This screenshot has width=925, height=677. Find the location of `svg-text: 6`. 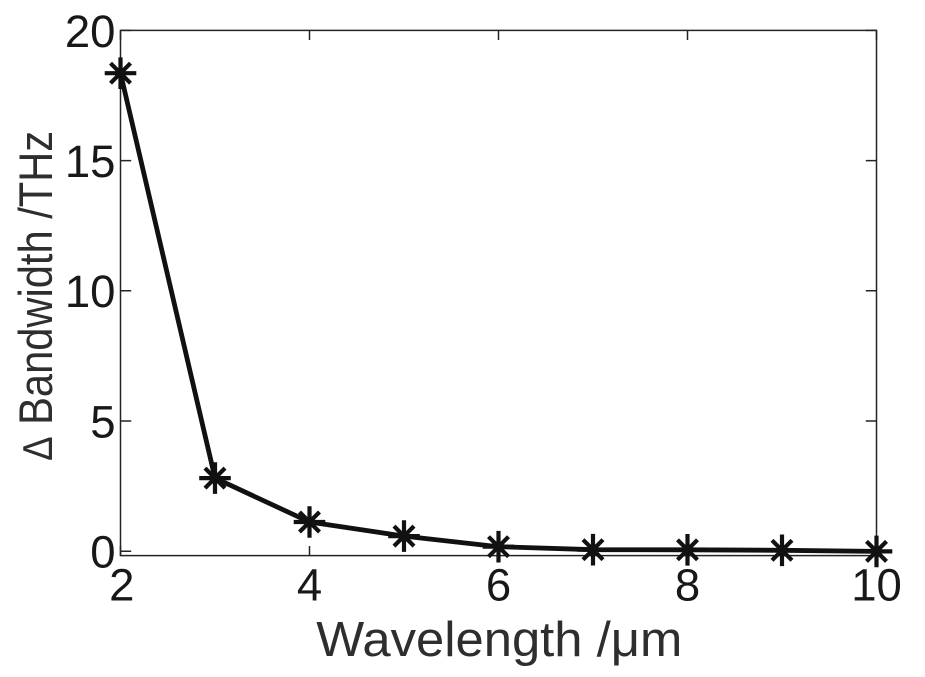

svg-text: 6 is located at coordinates (498, 585).